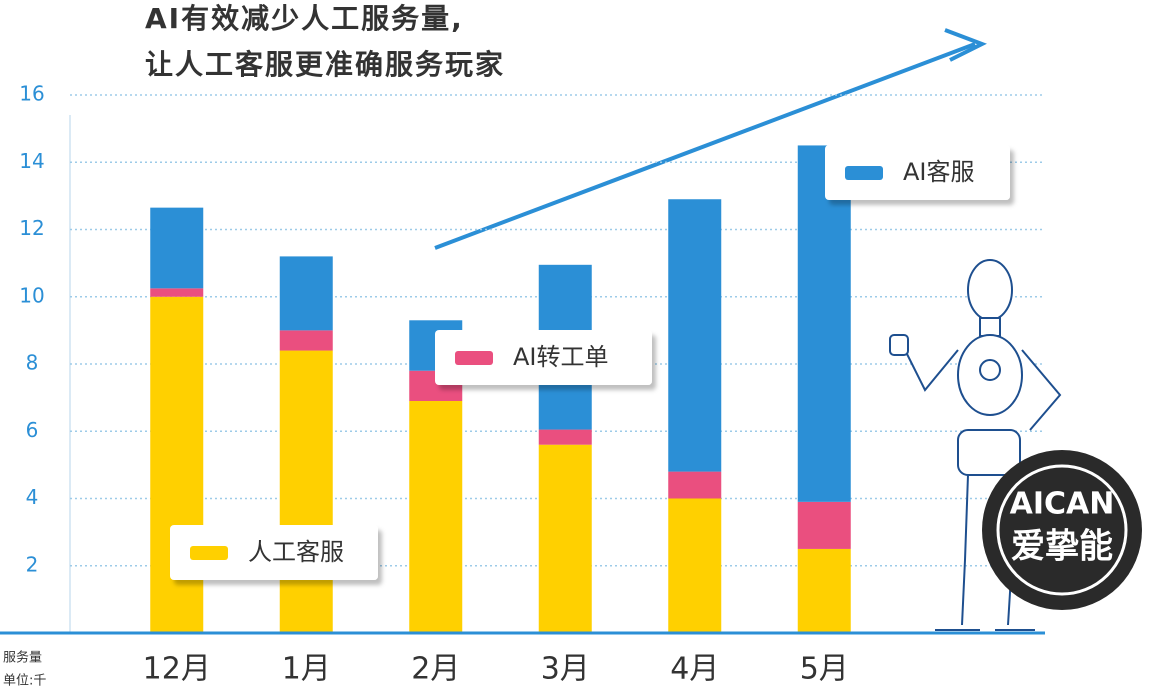  Describe the element at coordinates (435, 669) in the screenshot. I see `x-tick-label: 2月` at that location.